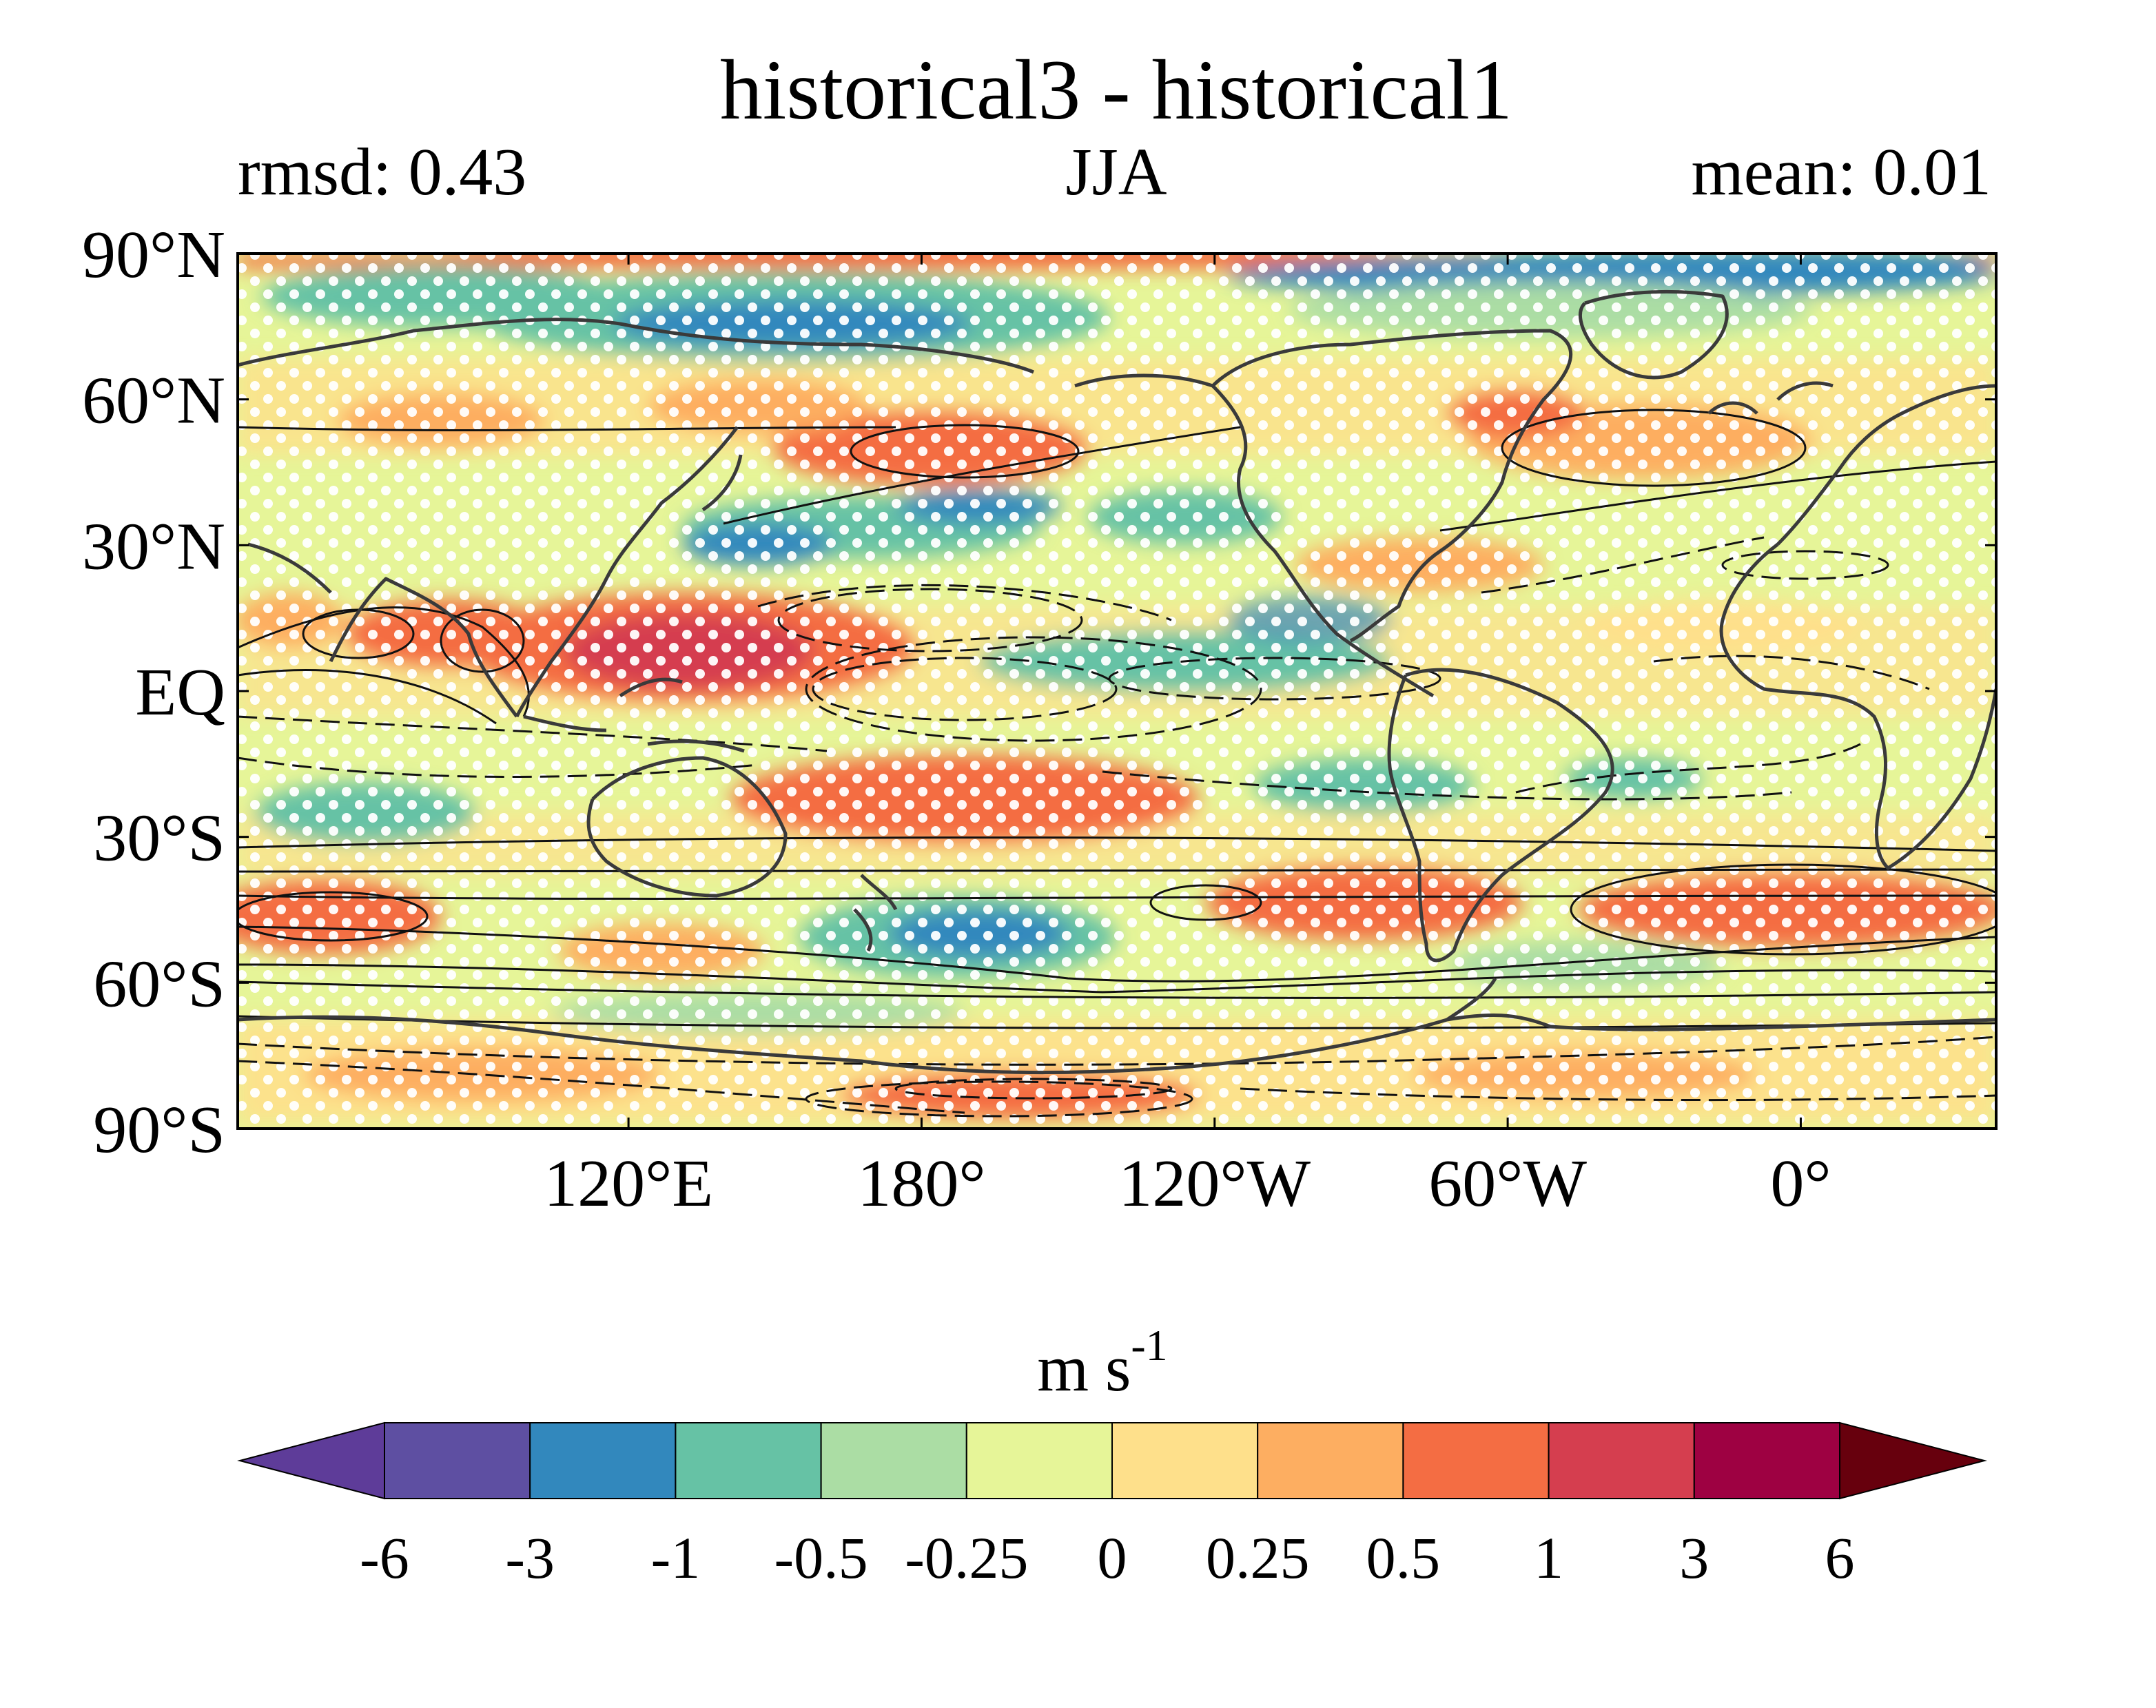 The height and width of the screenshot is (1708, 2156). I want to click on lon-tick-label: 120°W, so click(1214, 1183).